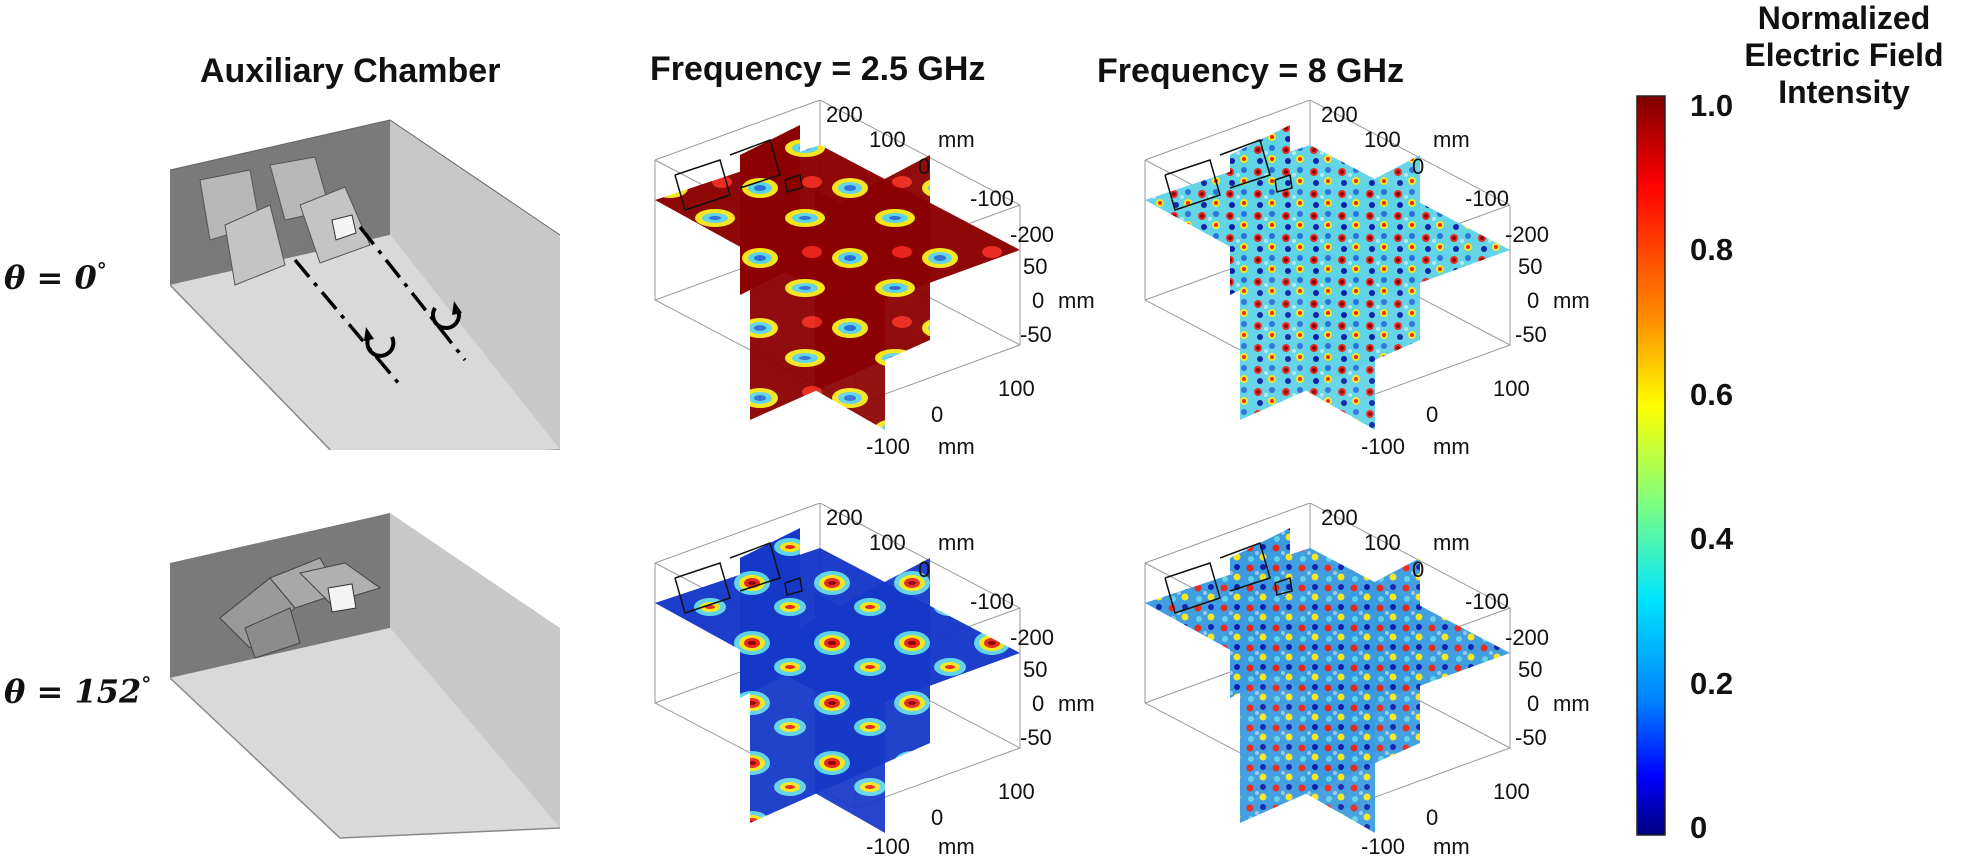 The image size is (1984, 860). I want to click on colorbar, so click(1651, 465).